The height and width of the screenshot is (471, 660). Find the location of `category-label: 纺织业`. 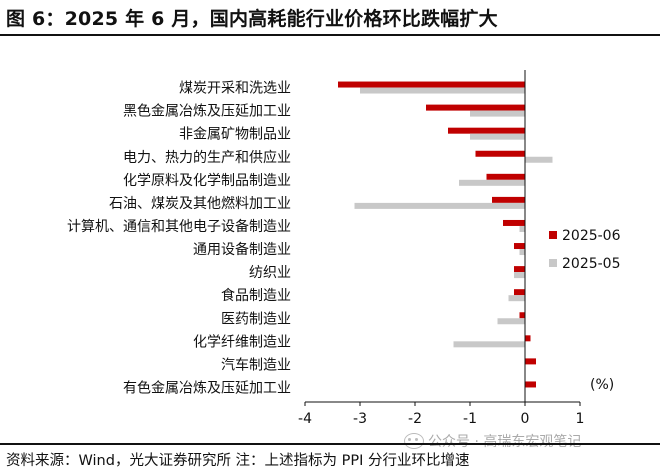

category-label: 纺织业 is located at coordinates (270, 273).